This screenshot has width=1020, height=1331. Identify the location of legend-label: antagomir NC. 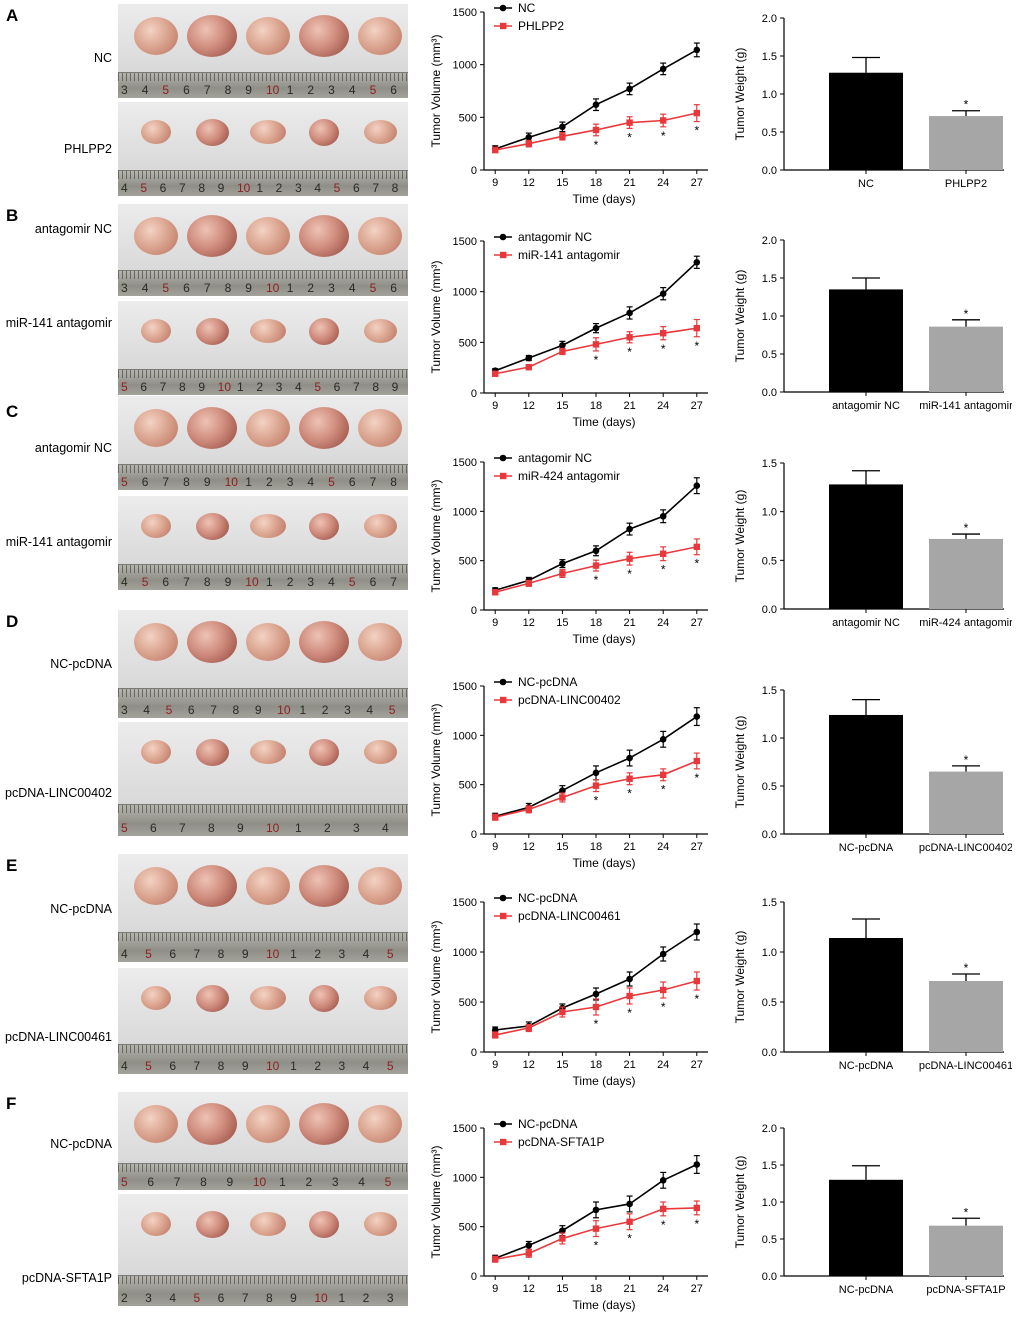
(555, 458).